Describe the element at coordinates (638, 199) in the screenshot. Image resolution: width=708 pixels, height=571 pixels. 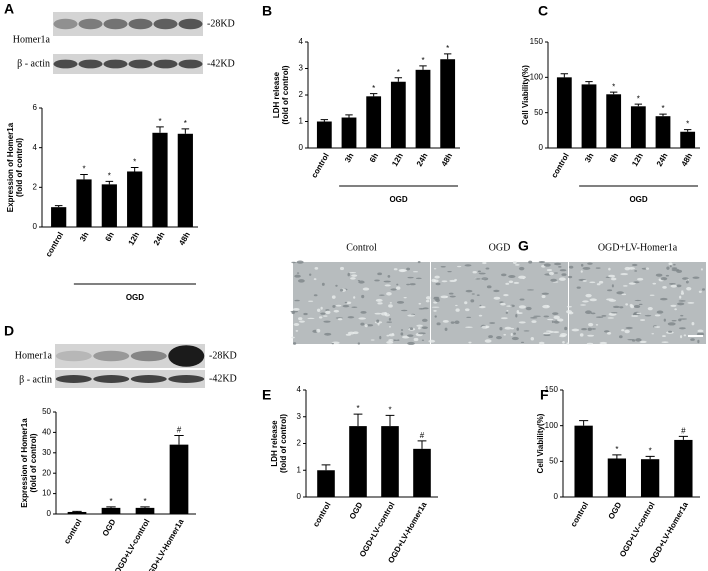
I see `group-label: OGD` at that location.